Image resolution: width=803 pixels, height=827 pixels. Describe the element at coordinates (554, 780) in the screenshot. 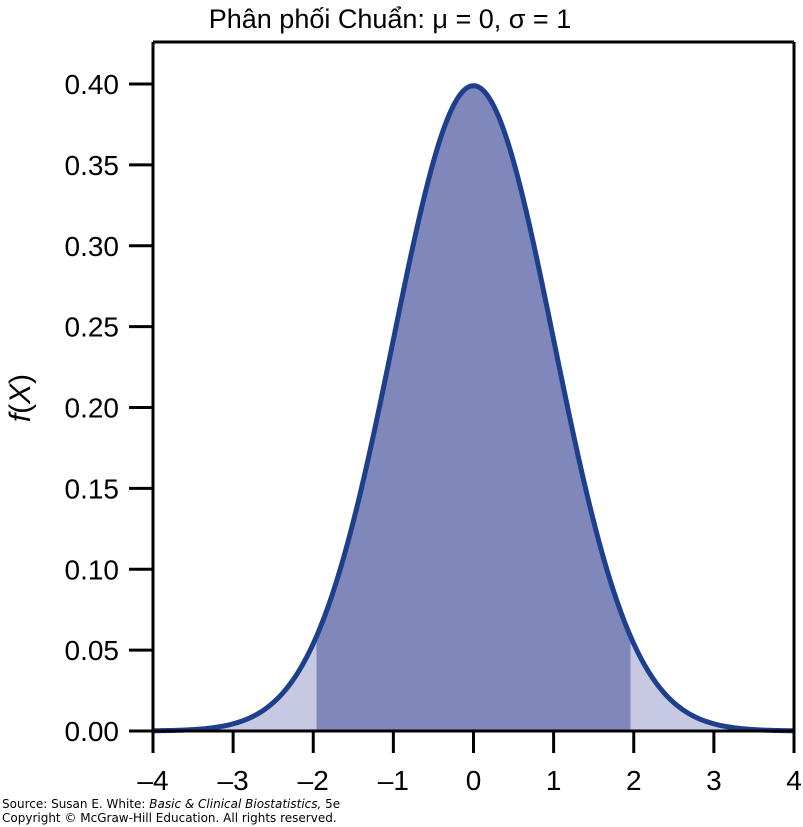

I see `x-tick-label: 1` at that location.